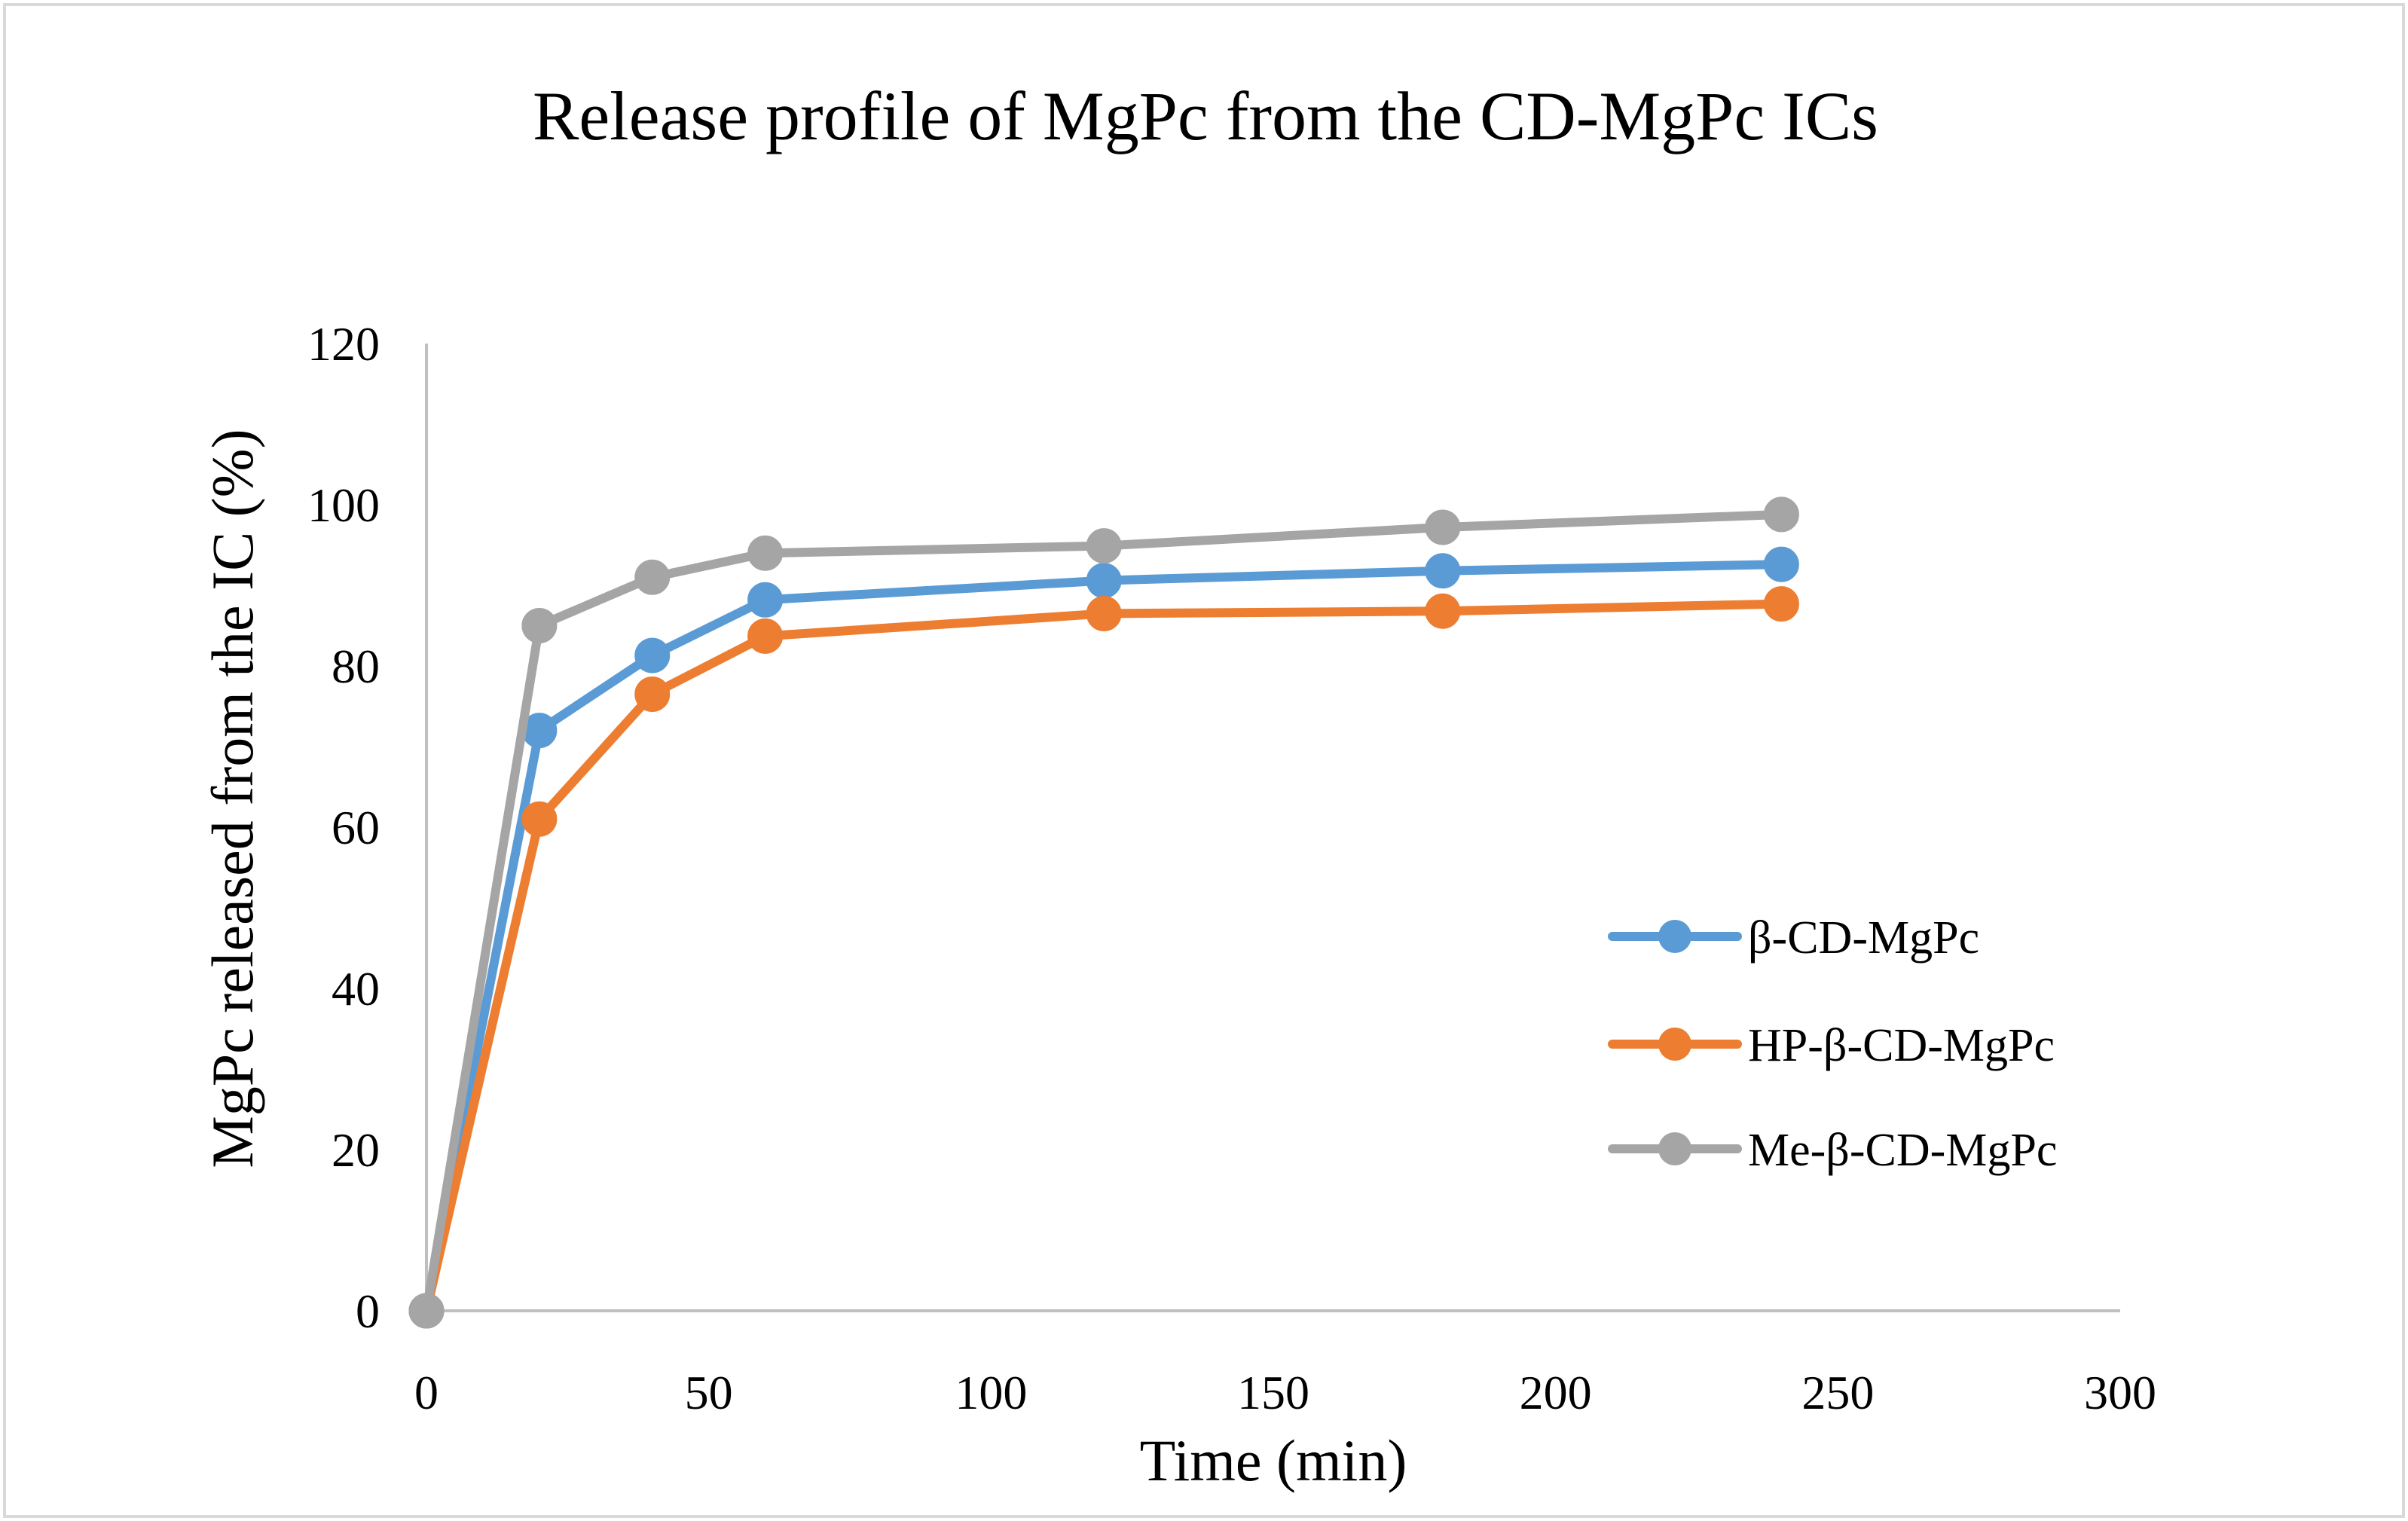 The width and height of the screenshot is (2408, 1521). Describe the element at coordinates (1901, 1045) in the screenshot. I see `legend-label: HP-β-CD-MgPc` at that location.